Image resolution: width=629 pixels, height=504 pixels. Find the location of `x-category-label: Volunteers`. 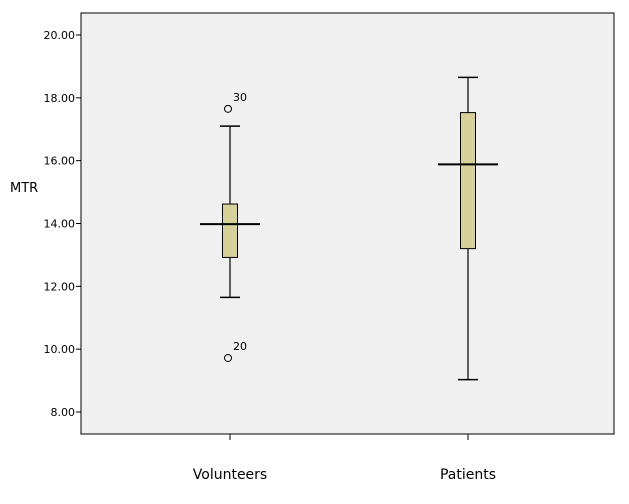

x-category-label: Volunteers is located at coordinates (230, 475).